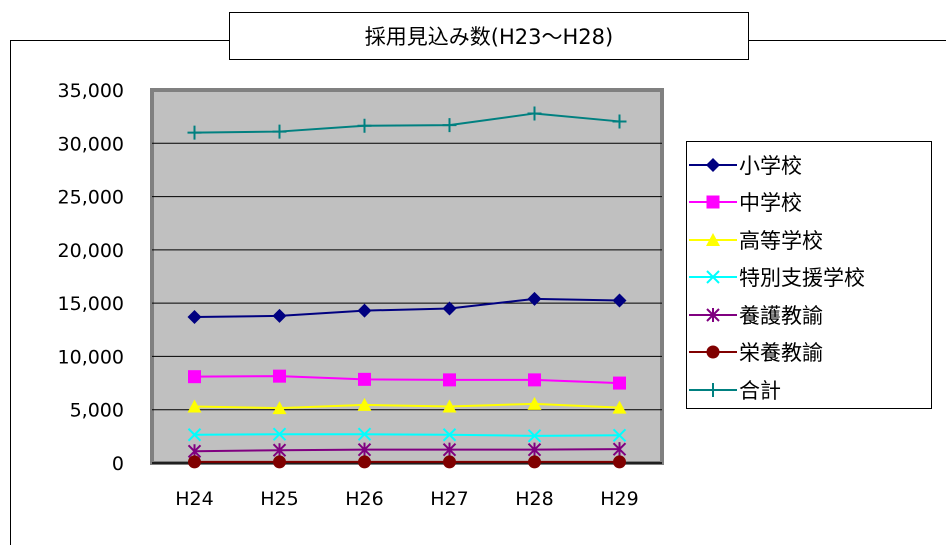 This screenshot has height=545, width=946. Describe the element at coordinates (770, 165) in the screenshot. I see `legend-label: 小学校` at that location.